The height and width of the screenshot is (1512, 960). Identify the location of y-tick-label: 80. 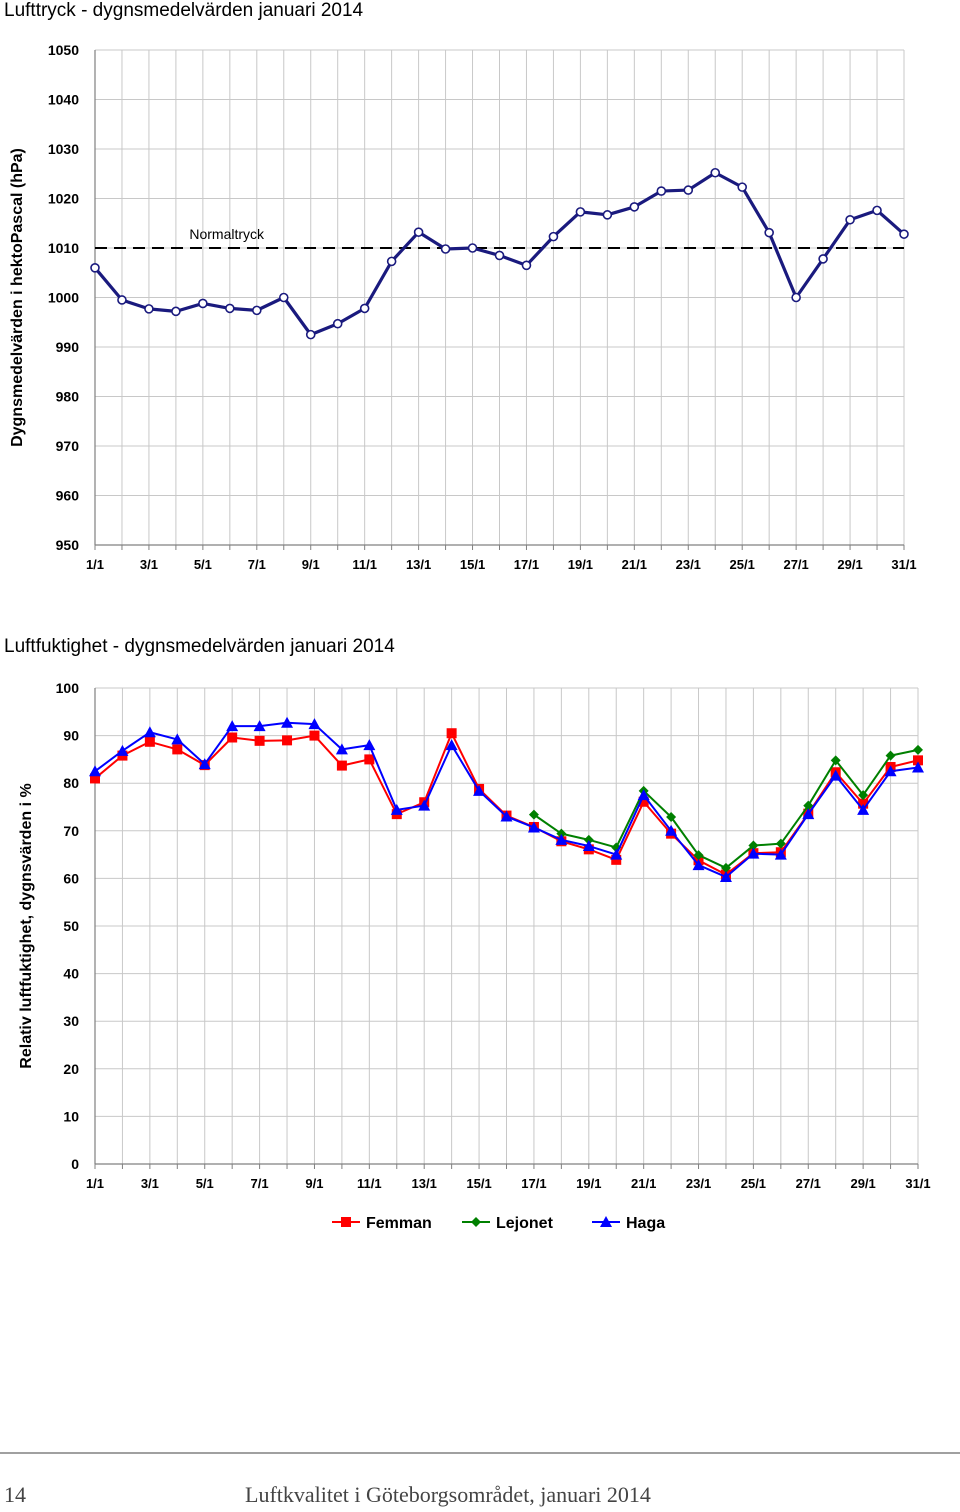
(71, 783).